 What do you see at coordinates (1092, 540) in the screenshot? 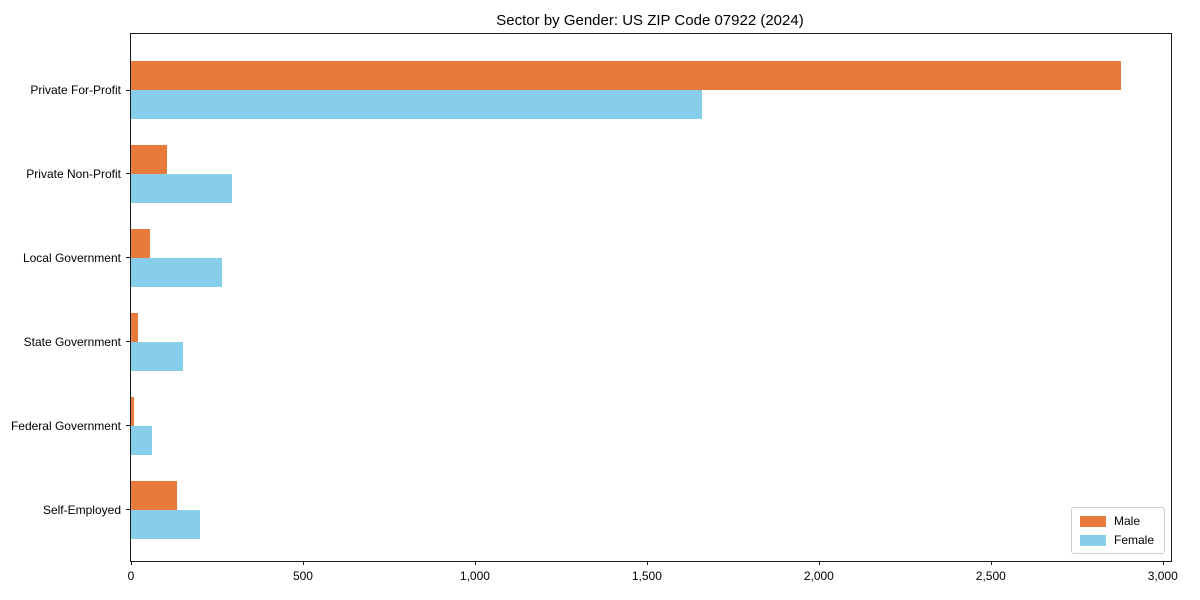
I see `legend-swatch-female` at bounding box center [1092, 540].